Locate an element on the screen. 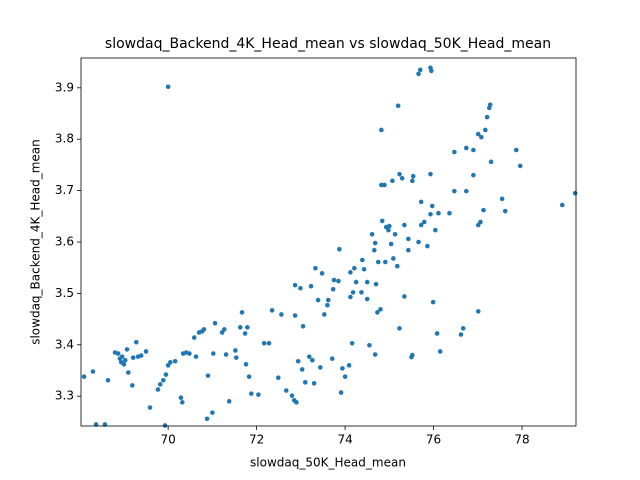 This screenshot has width=640, height=480. y-tick-label: 3.8 is located at coordinates (64, 139).